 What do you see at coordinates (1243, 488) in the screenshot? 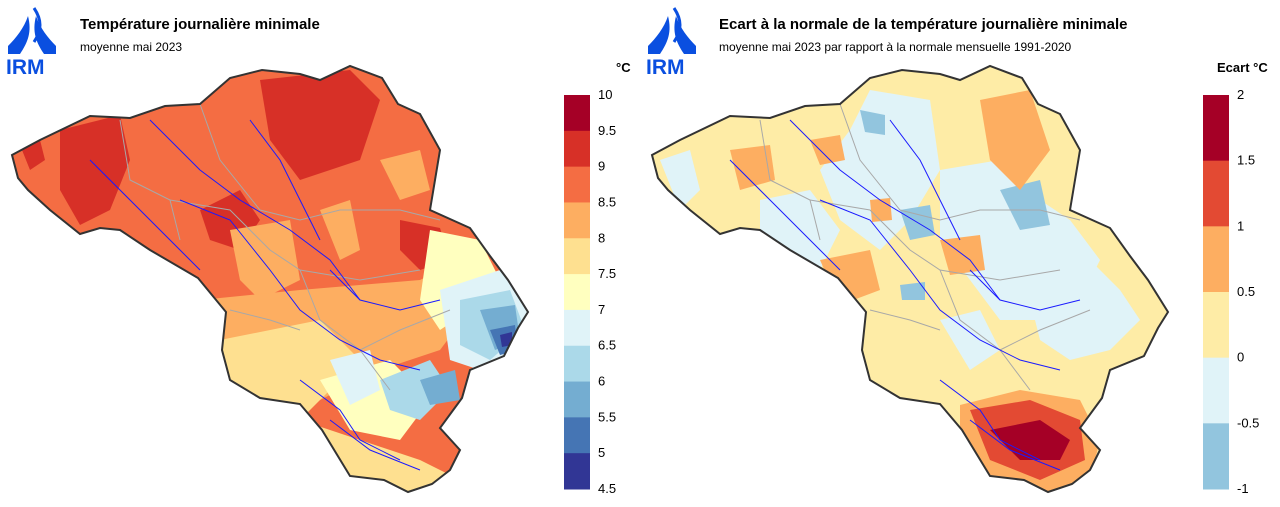
I see `legend-tick-label: -1` at bounding box center [1243, 488].